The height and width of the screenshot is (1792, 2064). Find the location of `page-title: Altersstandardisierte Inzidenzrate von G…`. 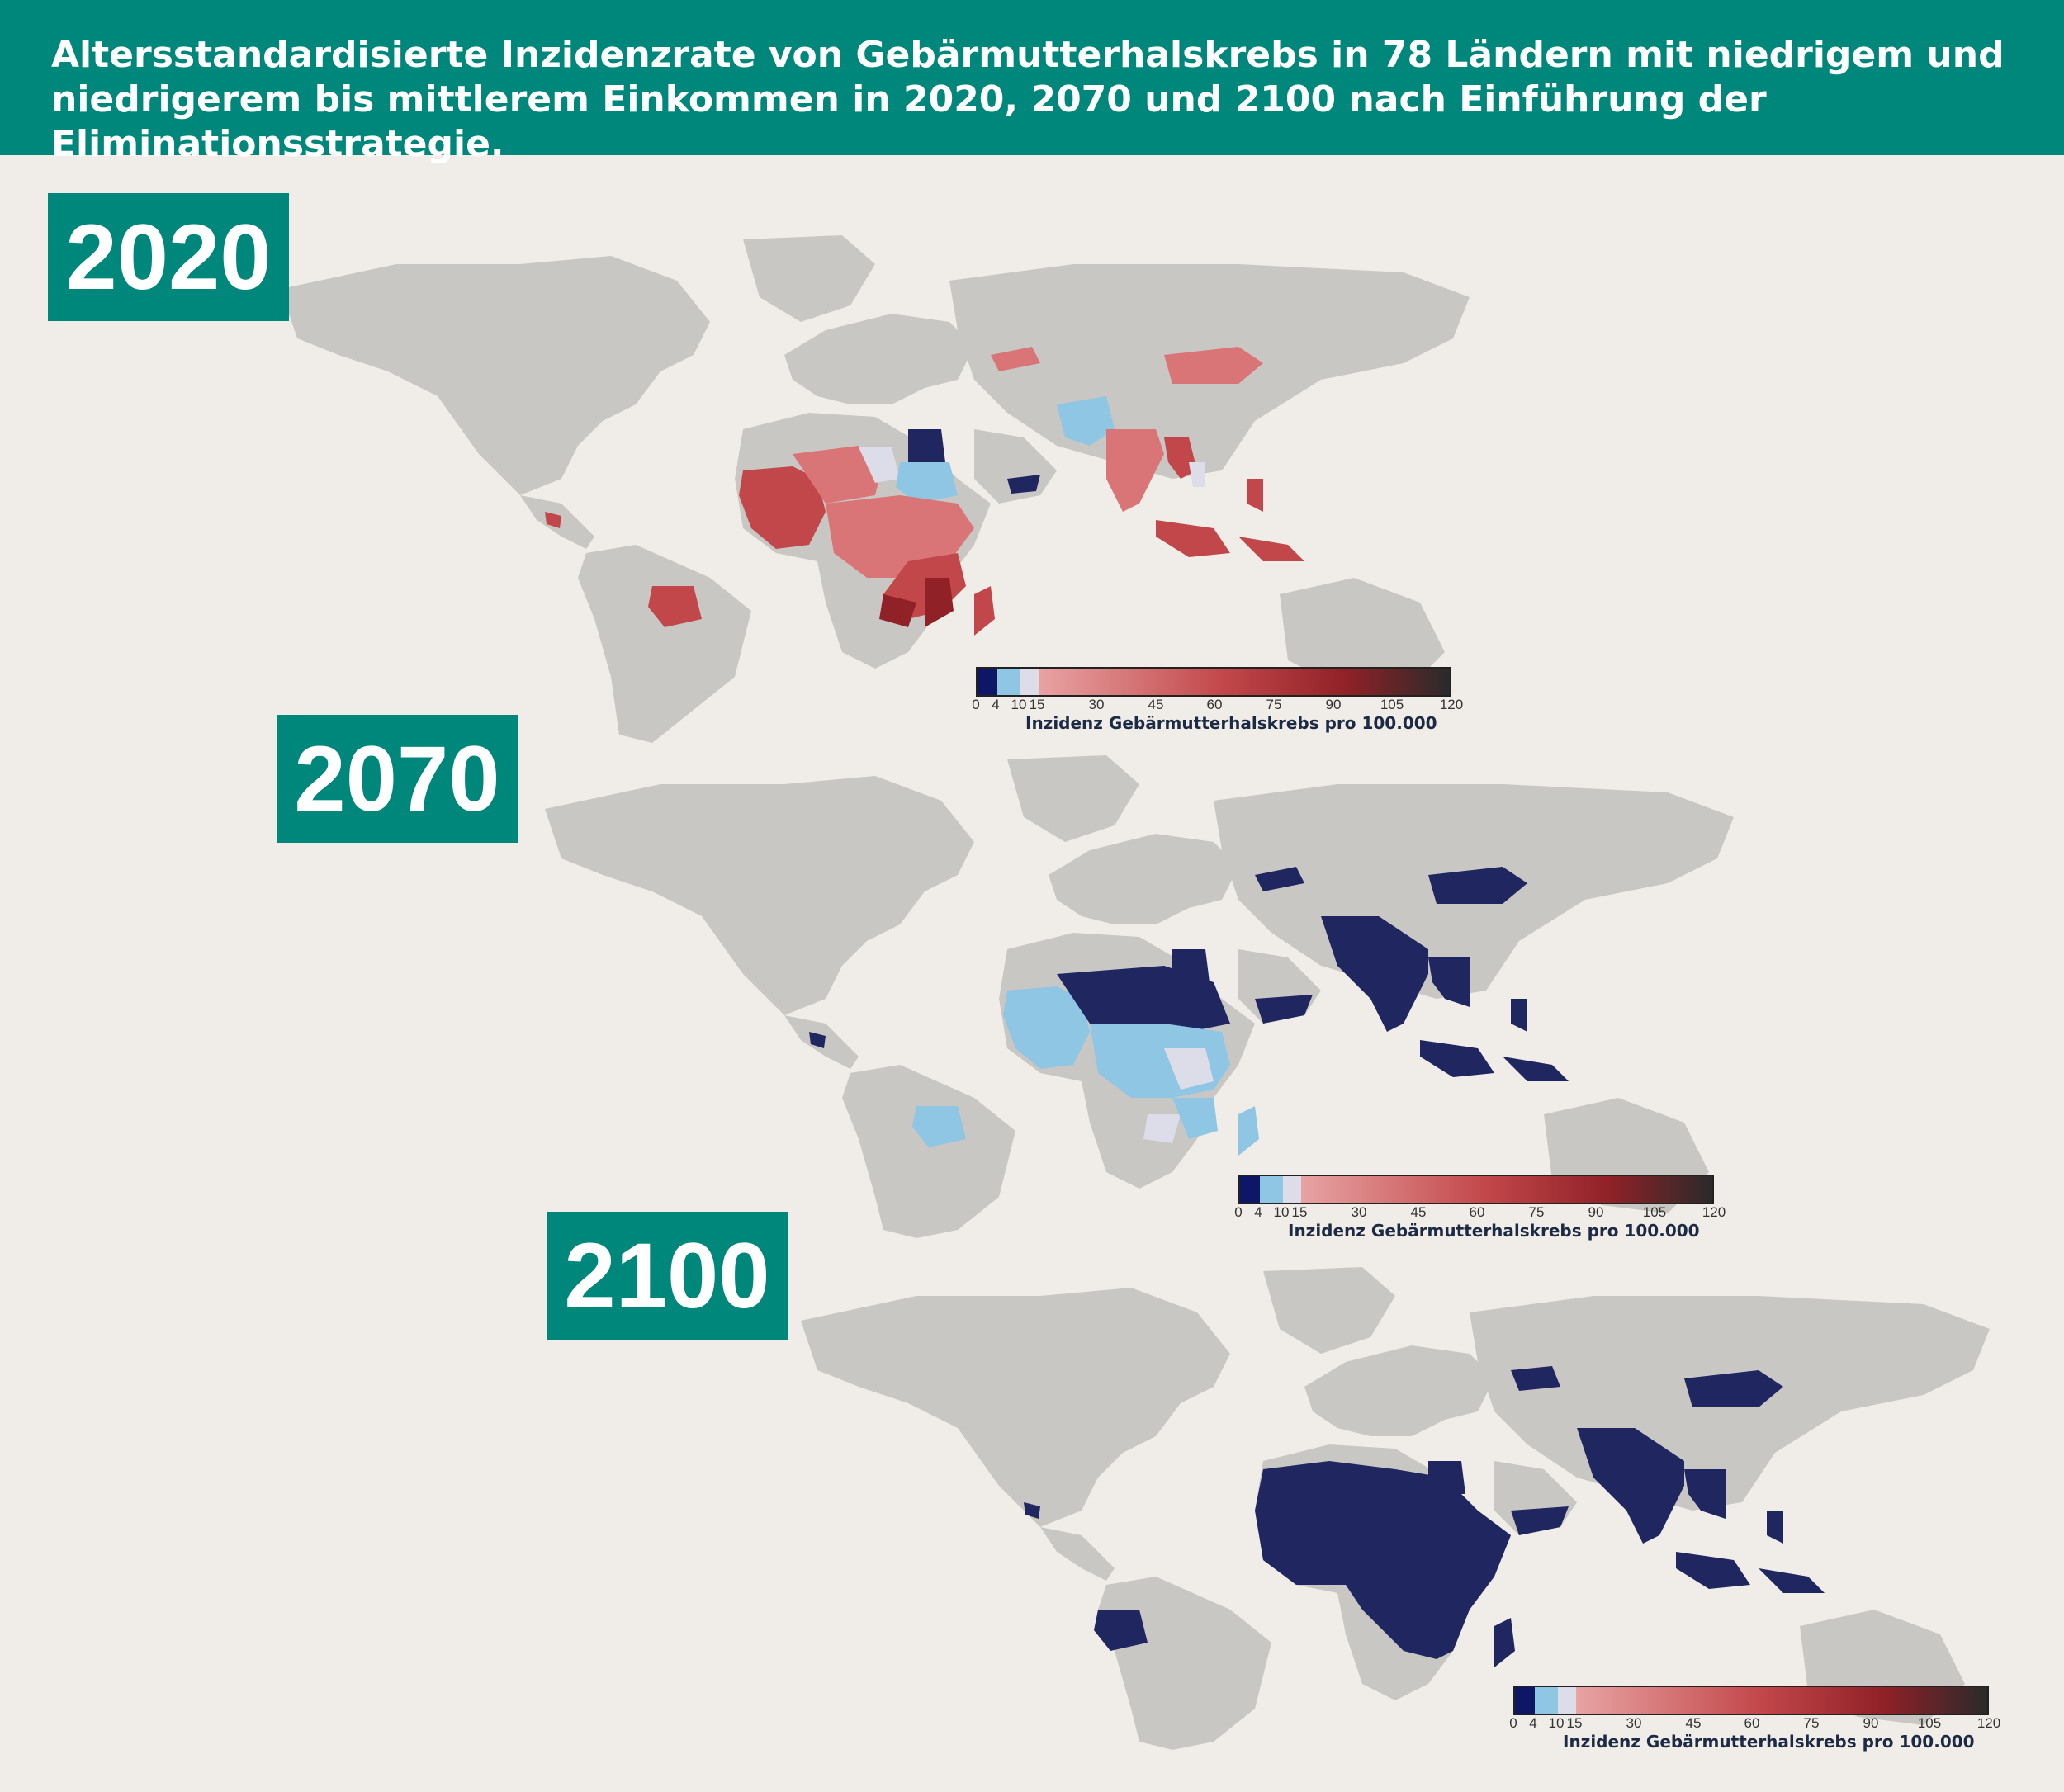

page-title: Altersstandardisierte Inzidenzrate von G… is located at coordinates (1028, 100).